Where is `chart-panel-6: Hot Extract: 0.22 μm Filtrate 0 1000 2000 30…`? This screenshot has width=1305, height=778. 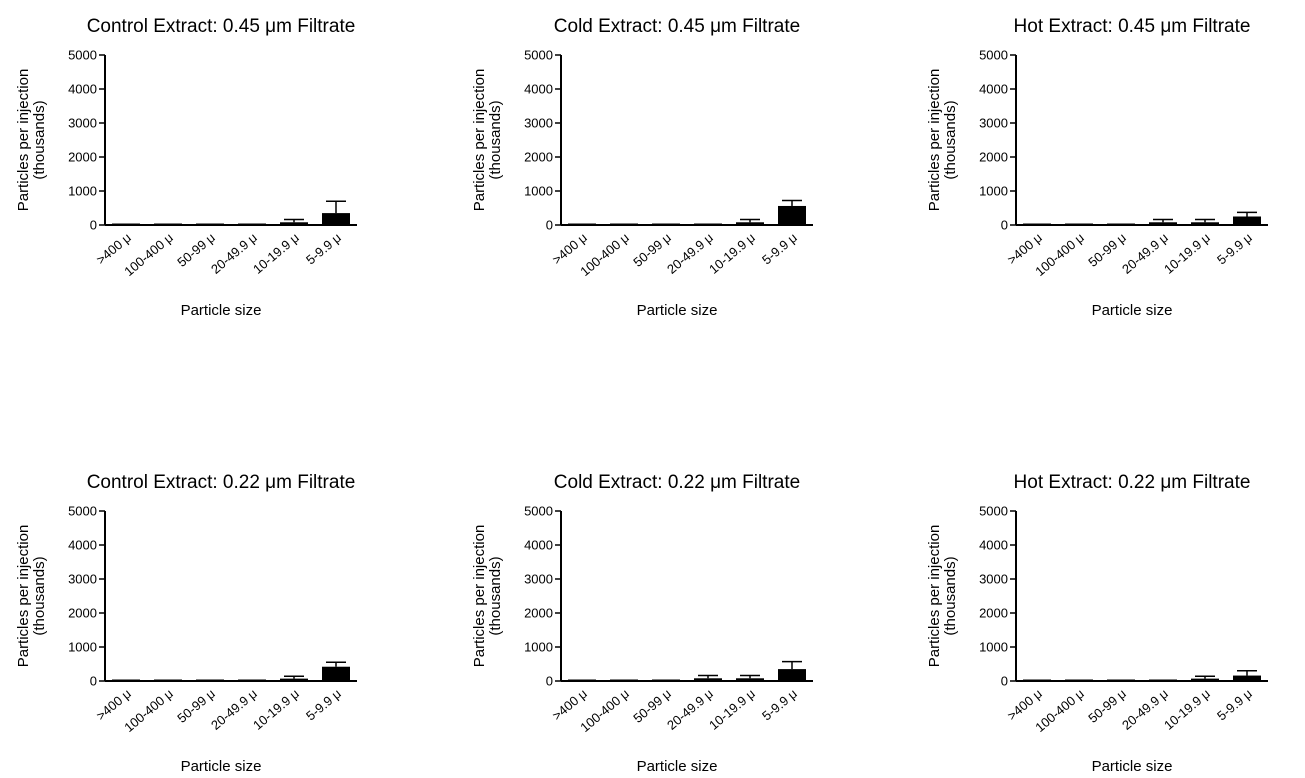
chart-panel-6: Hot Extract: 0.22 μm Filtrate 0 1000 2000 30… is located at coordinates (1097, 623).